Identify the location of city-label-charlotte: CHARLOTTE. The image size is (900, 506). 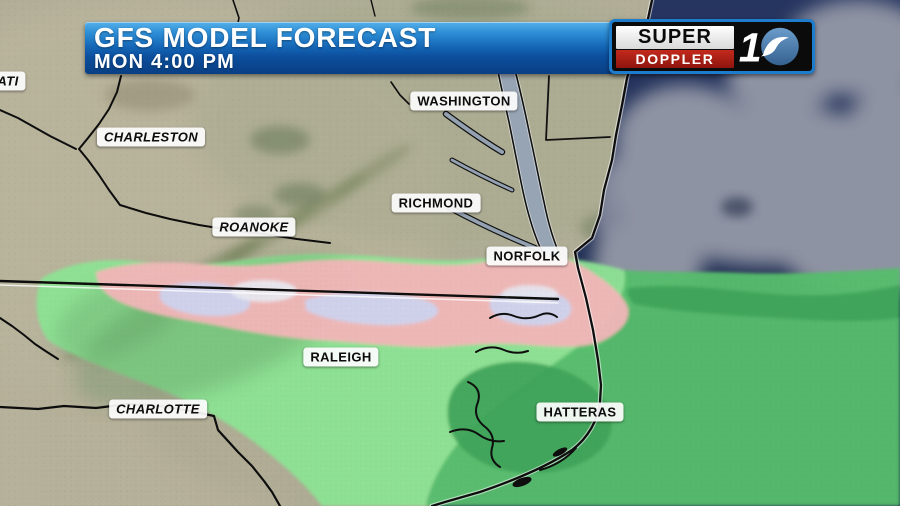
(158, 409).